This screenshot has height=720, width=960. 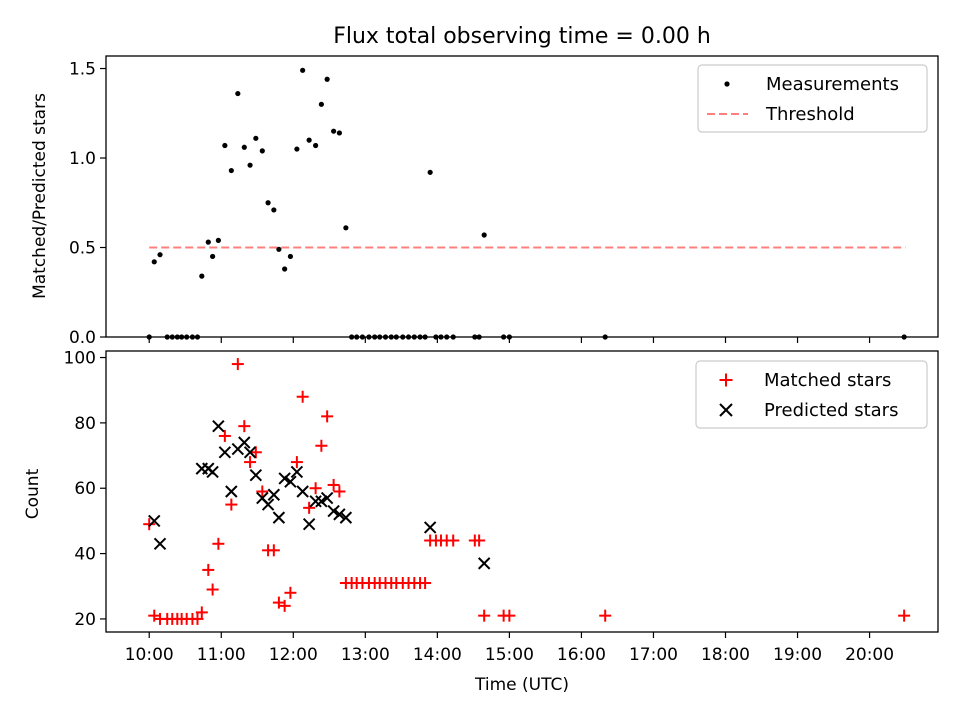 I want to click on legend-predicted-marker, so click(x=726, y=410).